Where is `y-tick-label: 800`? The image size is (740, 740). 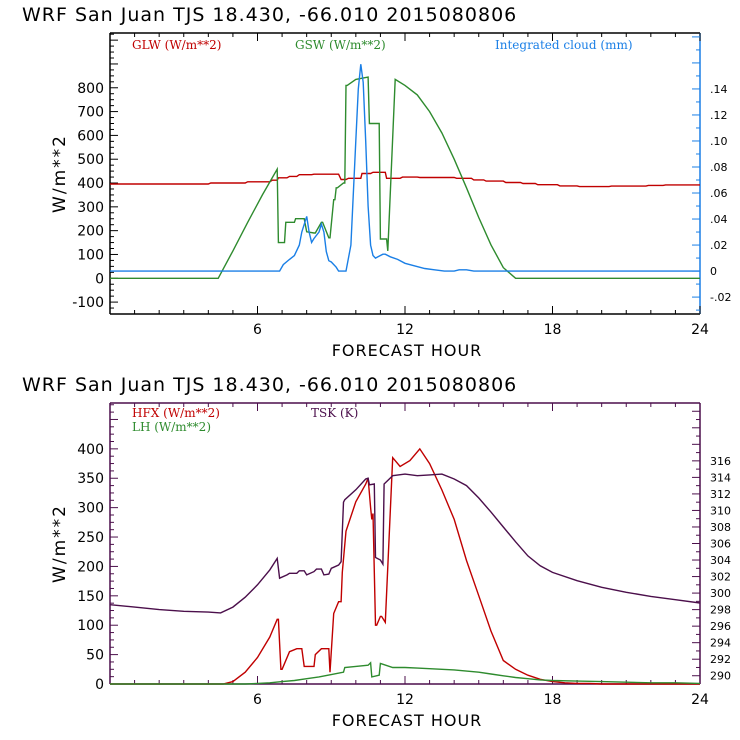
y-tick-label: 800 is located at coordinates (90, 89).